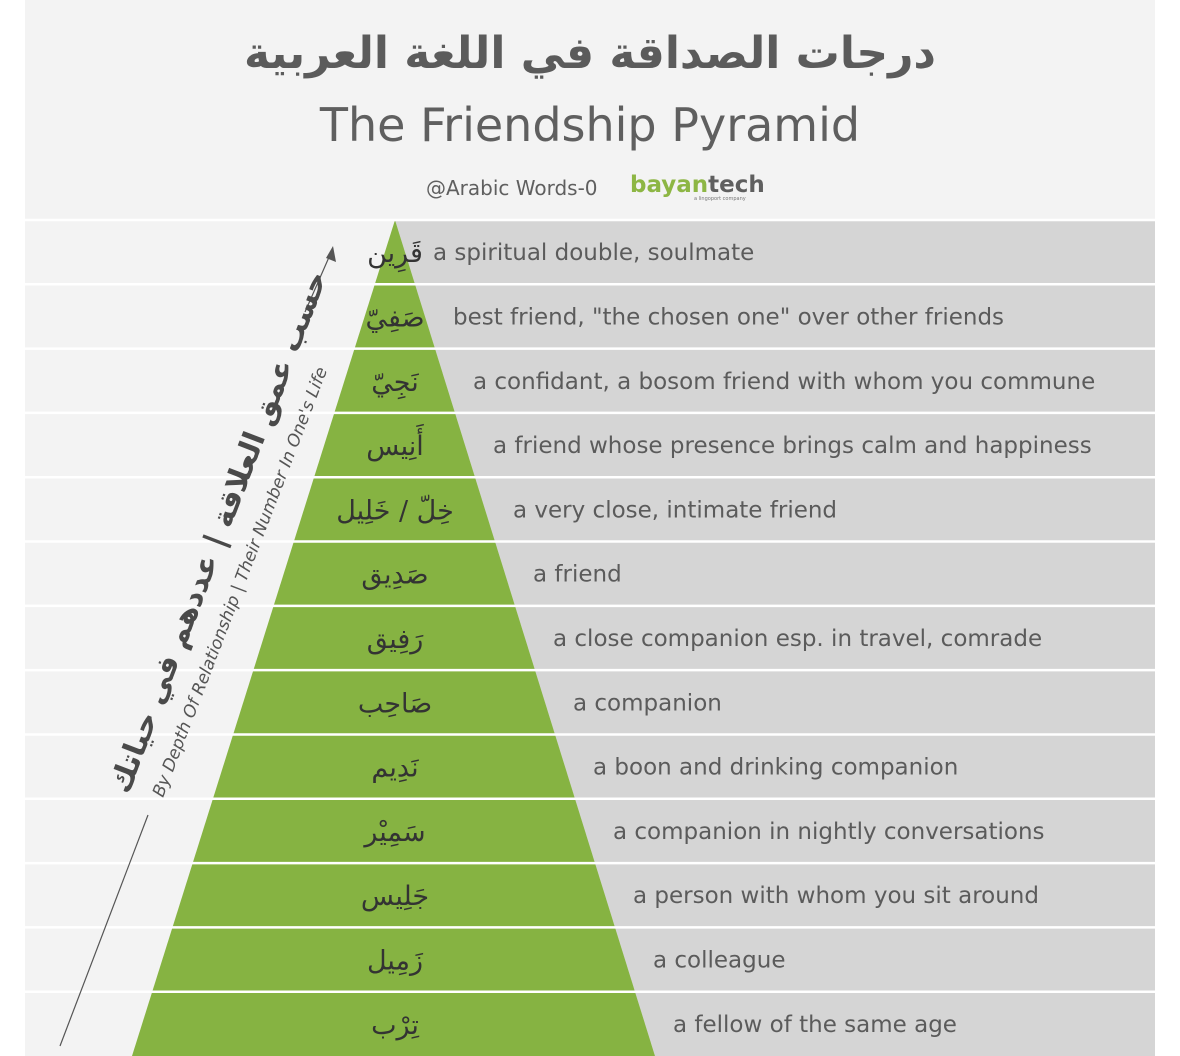  What do you see at coordinates (775, 768) in the screenshot?
I see `level-english-meaning: a boon and drinking companion` at bounding box center [775, 768].